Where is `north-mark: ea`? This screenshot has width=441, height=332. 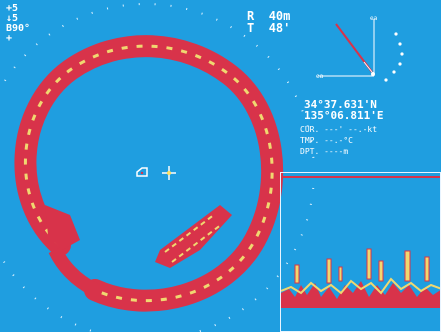
north-mark: ea is located at coordinates (374, 18).